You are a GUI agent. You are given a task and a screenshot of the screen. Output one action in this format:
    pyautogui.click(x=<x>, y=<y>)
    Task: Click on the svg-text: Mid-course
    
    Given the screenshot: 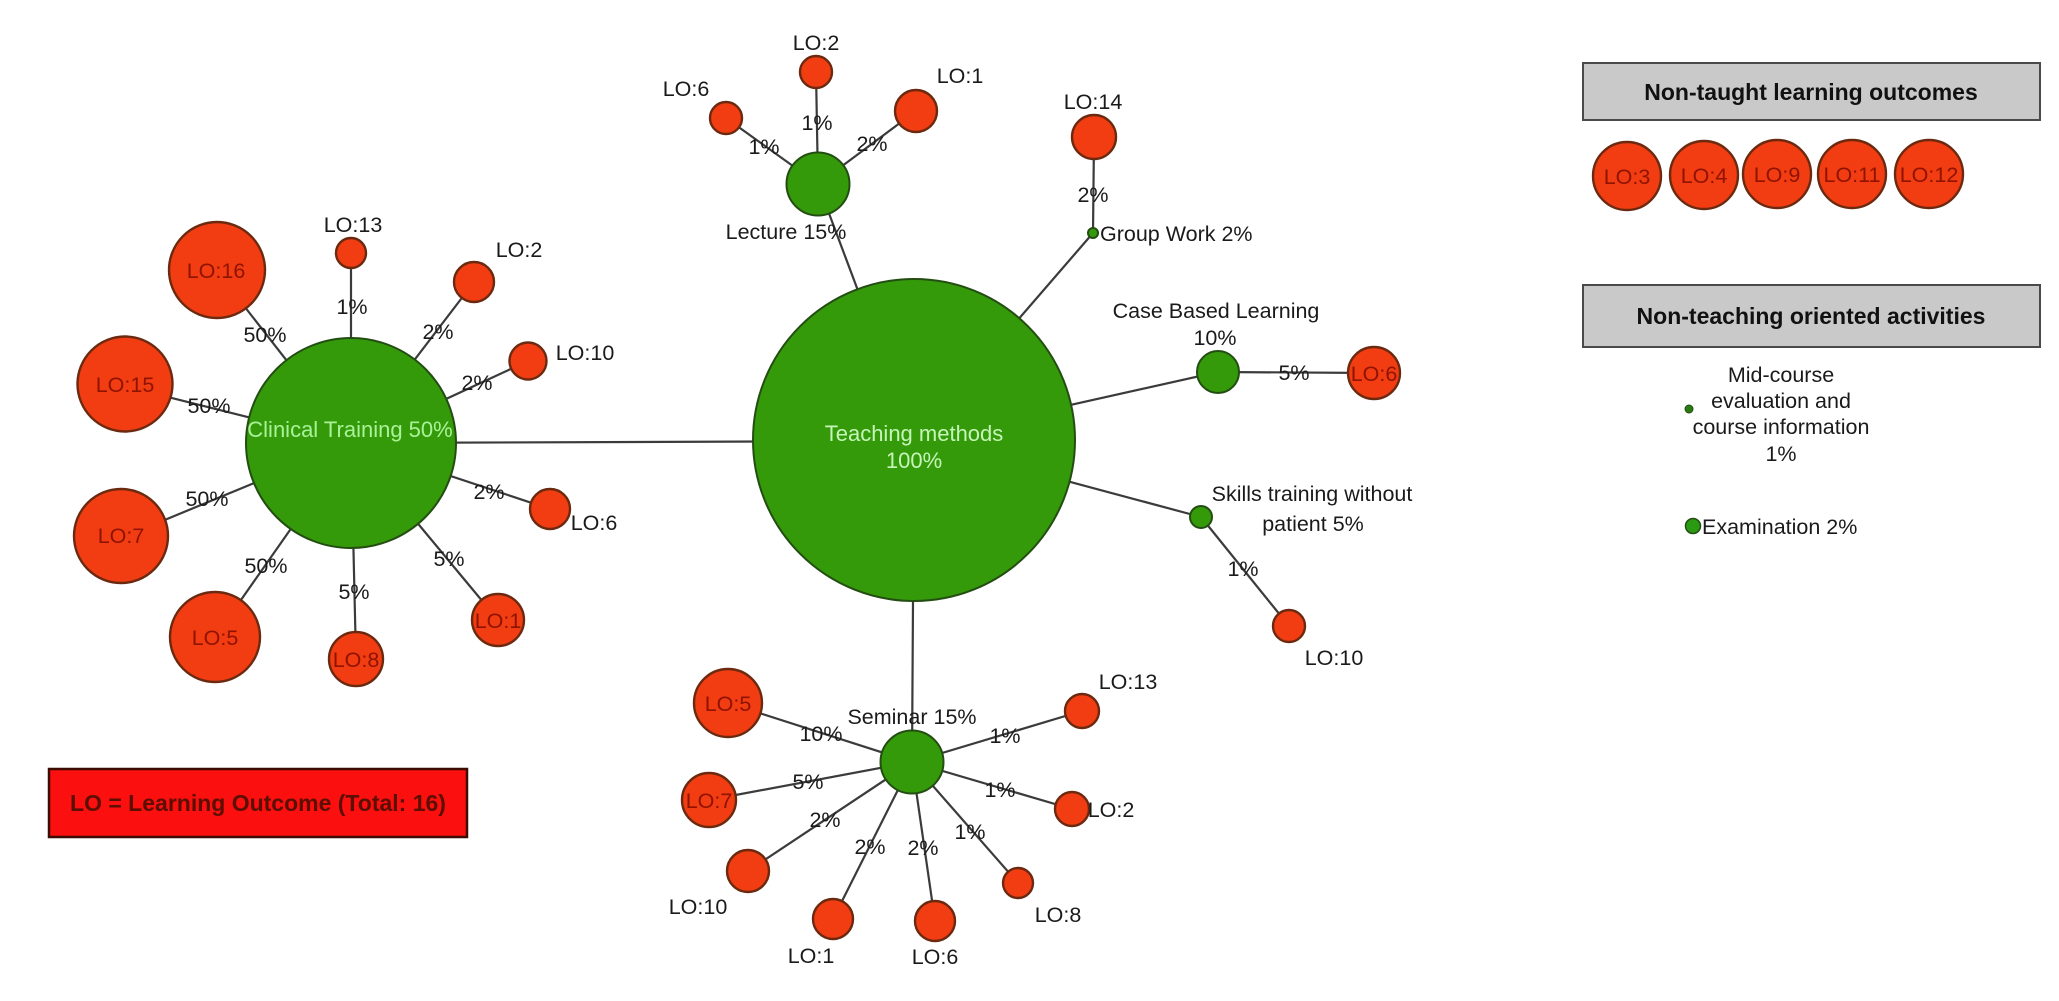 What is the action you would take?
    pyautogui.click(x=1781, y=375)
    